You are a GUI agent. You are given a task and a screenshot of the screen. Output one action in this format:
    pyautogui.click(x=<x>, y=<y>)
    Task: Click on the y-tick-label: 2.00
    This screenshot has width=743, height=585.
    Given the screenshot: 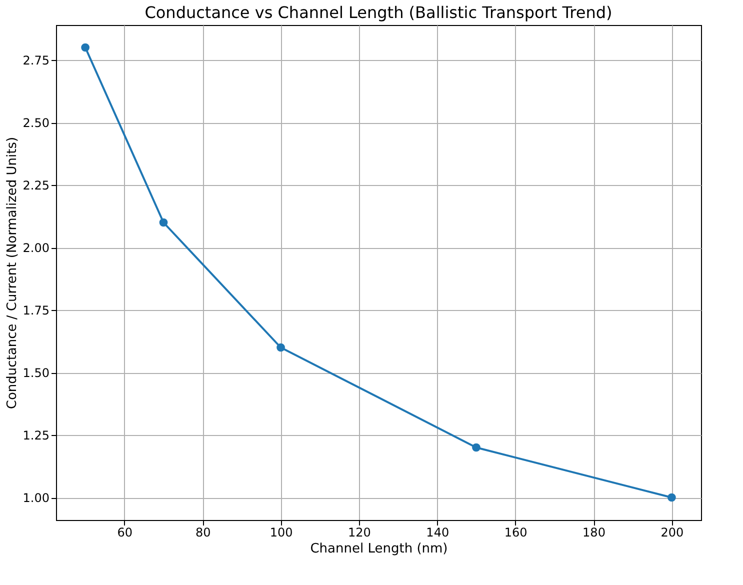 What is the action you would take?
    pyautogui.click(x=36, y=248)
    